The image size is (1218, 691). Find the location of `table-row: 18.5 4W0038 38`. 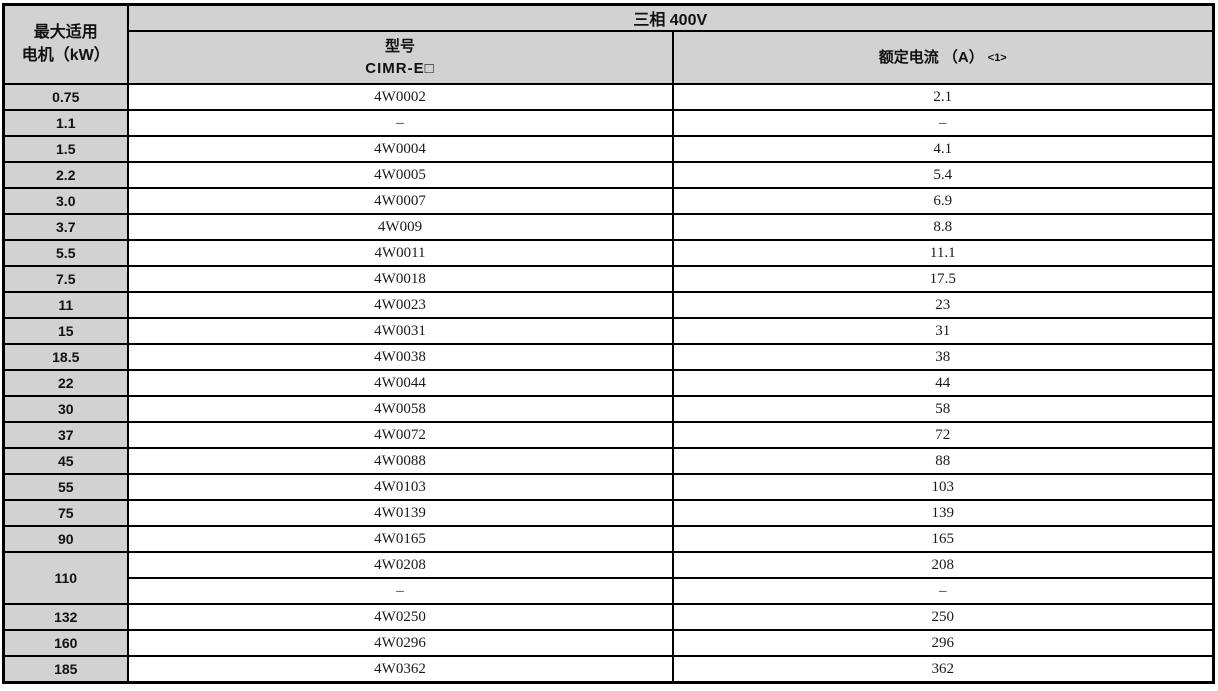

table-row: 18.5 4W0038 38 is located at coordinates (608, 357).